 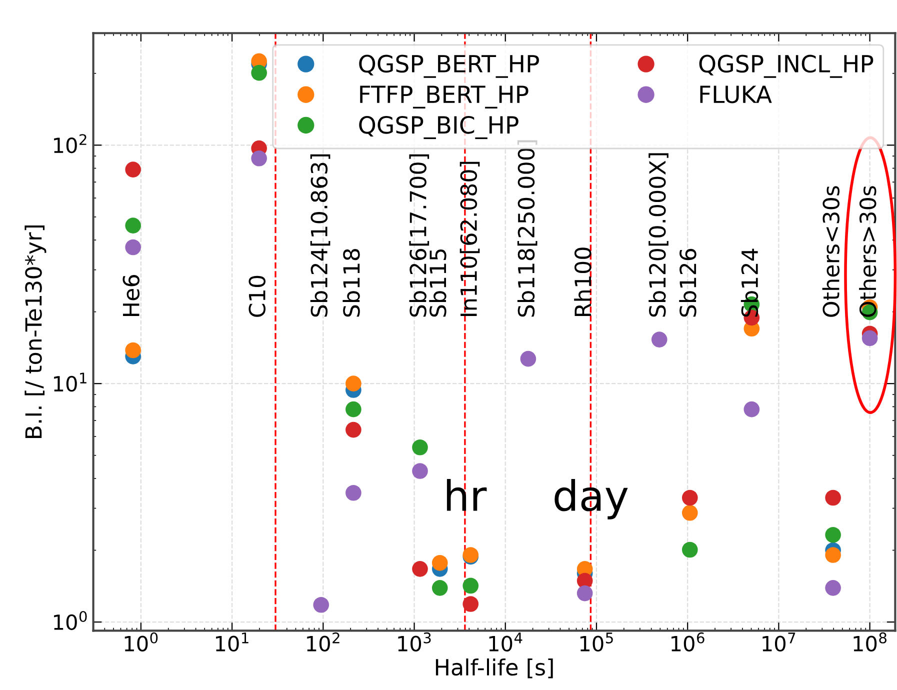 I want to click on annotation: Sb124, so click(x=749, y=282).